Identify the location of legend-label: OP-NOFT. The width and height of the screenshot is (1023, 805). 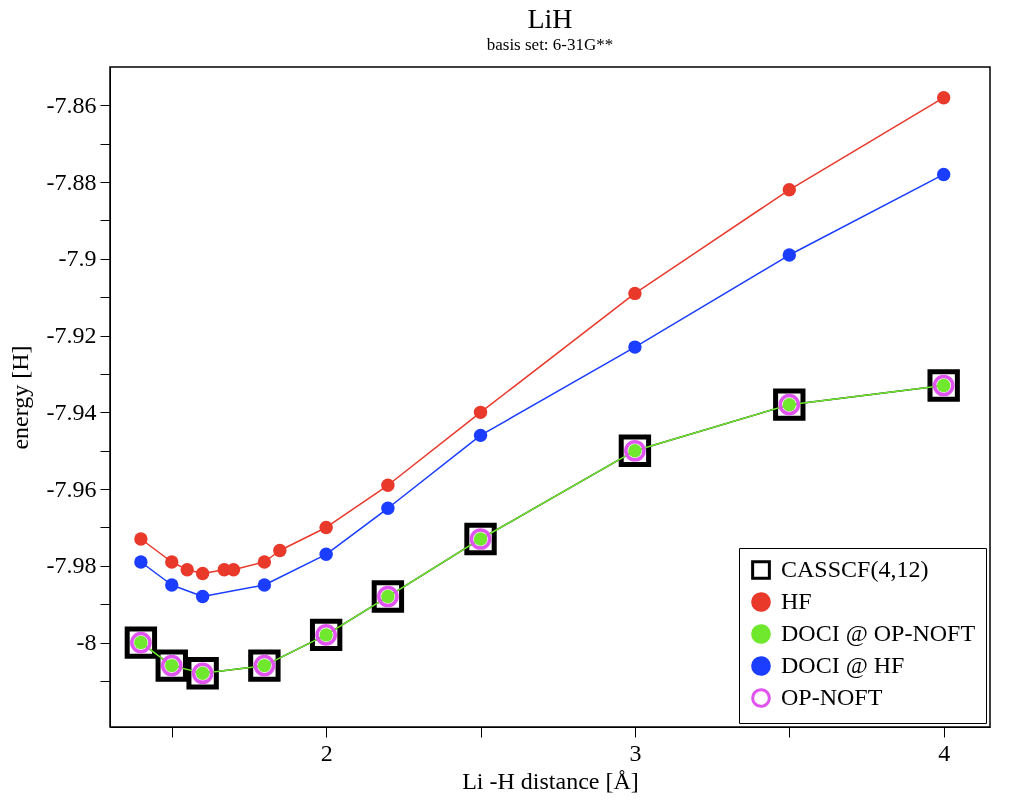
(832, 697).